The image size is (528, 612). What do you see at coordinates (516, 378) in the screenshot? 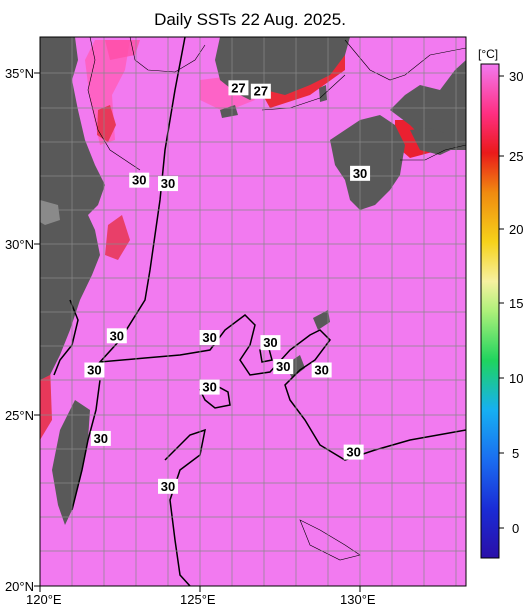
I see `colorbar-tick-10: 10` at bounding box center [516, 378].